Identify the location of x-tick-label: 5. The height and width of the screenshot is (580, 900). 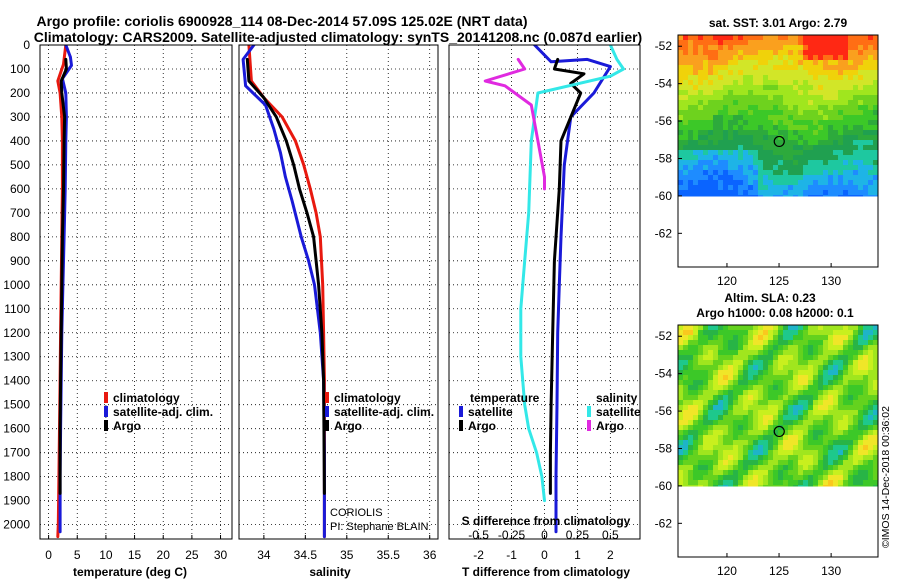
(77, 555).